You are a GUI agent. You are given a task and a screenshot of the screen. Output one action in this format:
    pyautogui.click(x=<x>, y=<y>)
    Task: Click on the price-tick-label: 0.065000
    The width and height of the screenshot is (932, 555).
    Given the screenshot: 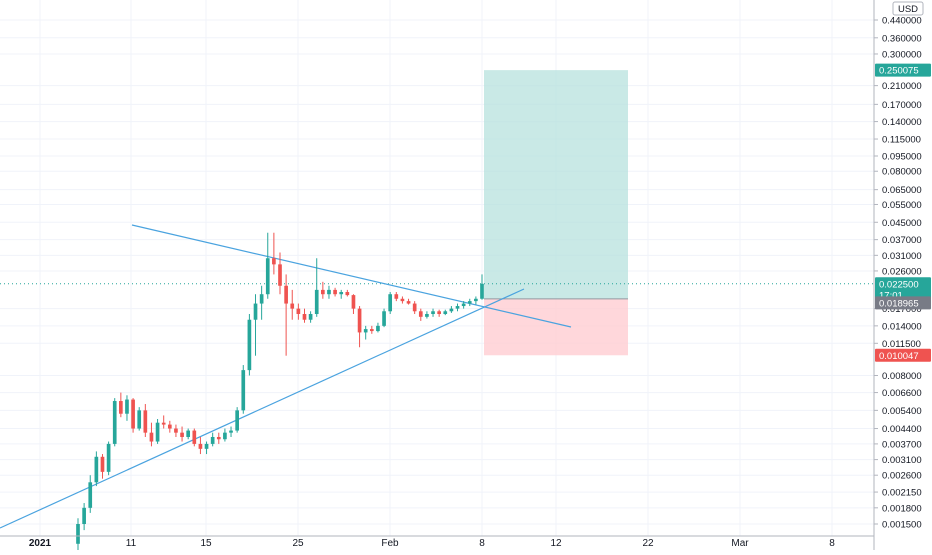 What is the action you would take?
    pyautogui.click(x=902, y=190)
    